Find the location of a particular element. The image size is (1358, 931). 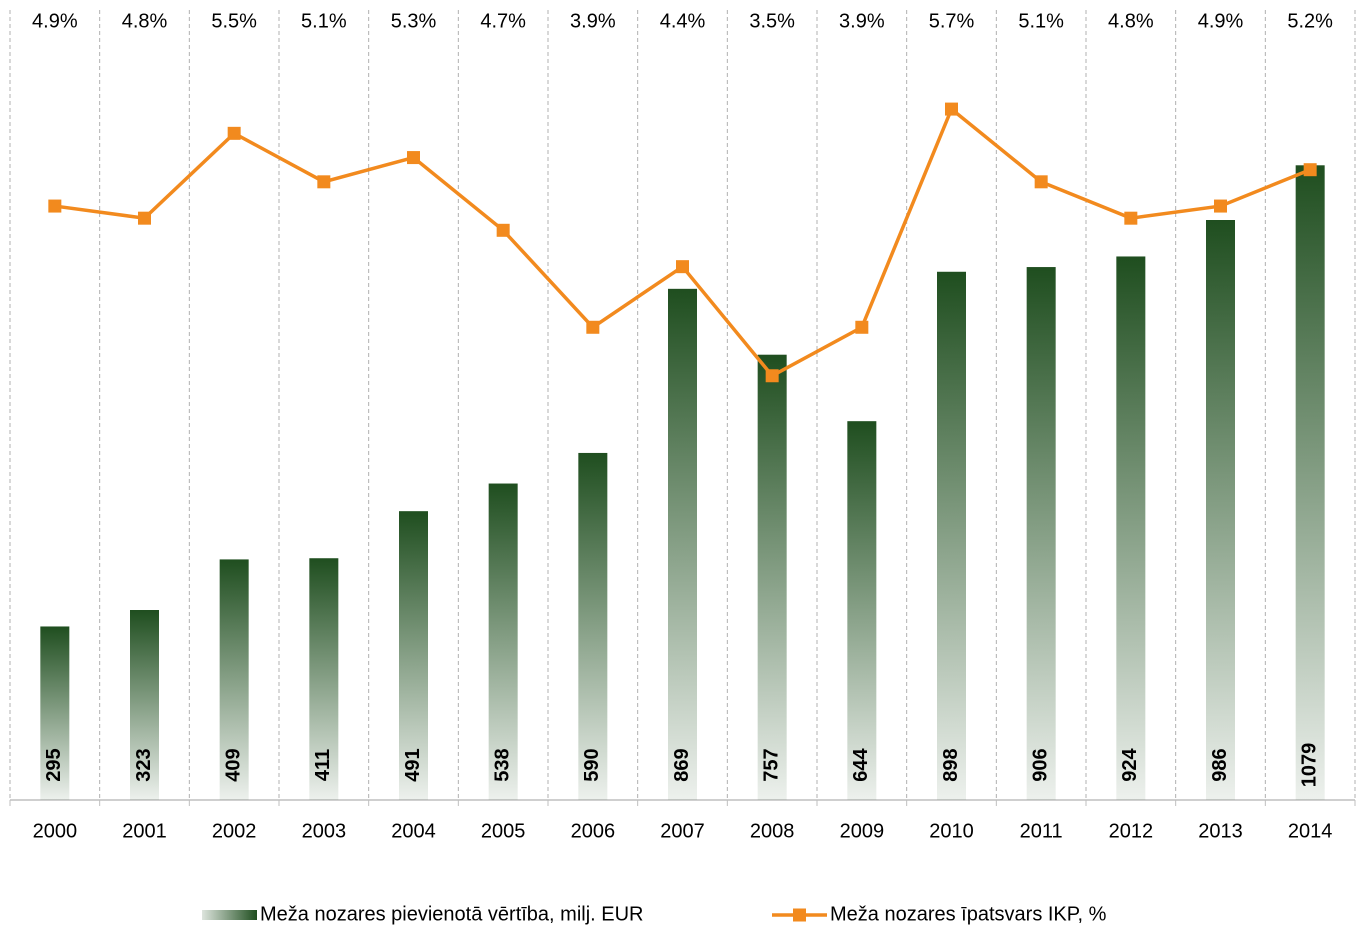

x-tick-label: 2009 is located at coordinates (862, 831).